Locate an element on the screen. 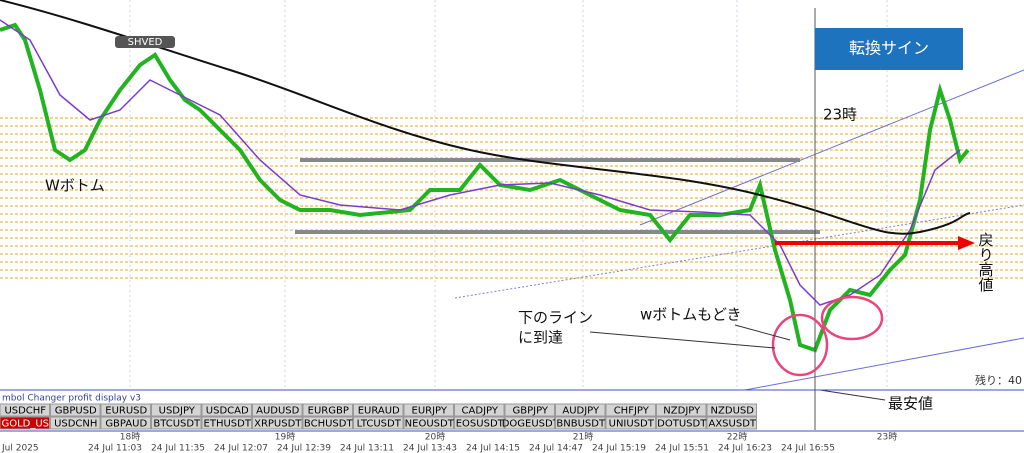  symbol-label: ETHUSDT is located at coordinates (228, 424).